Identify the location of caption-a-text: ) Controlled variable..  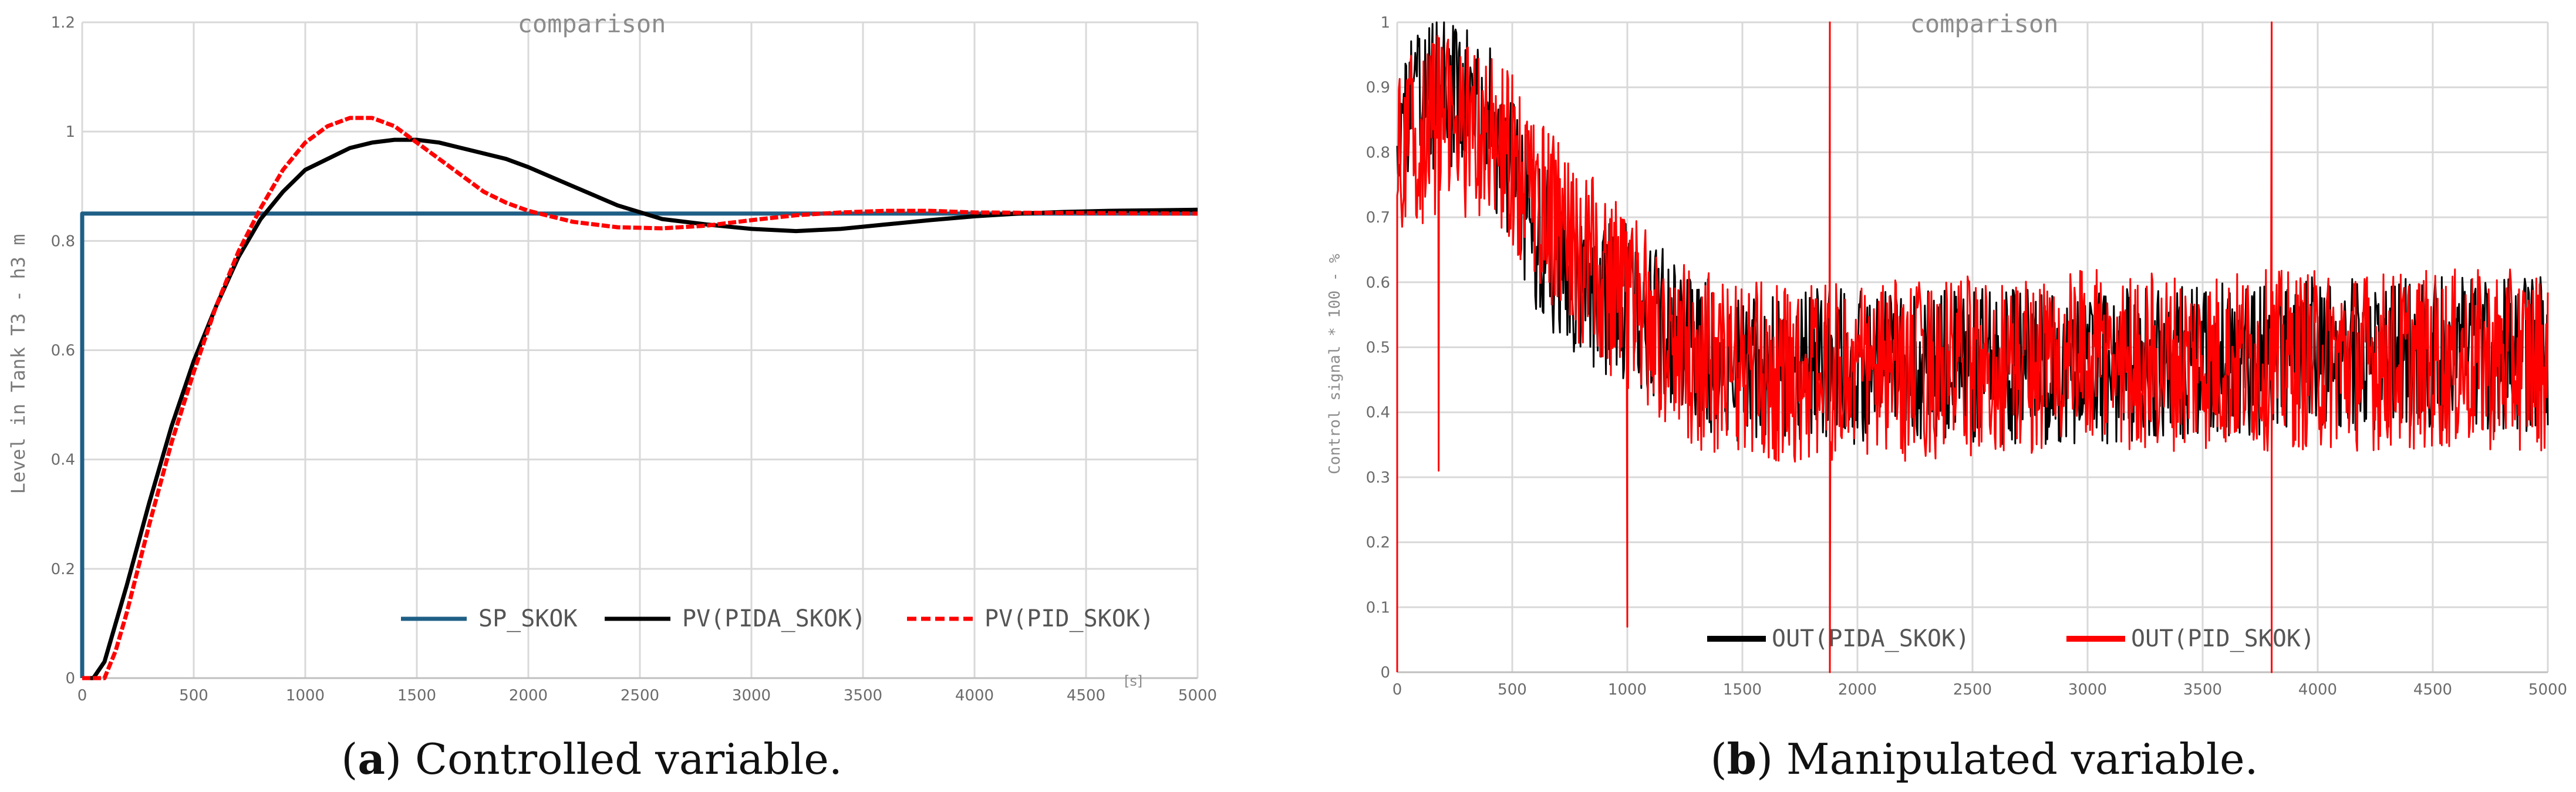
(613, 759).